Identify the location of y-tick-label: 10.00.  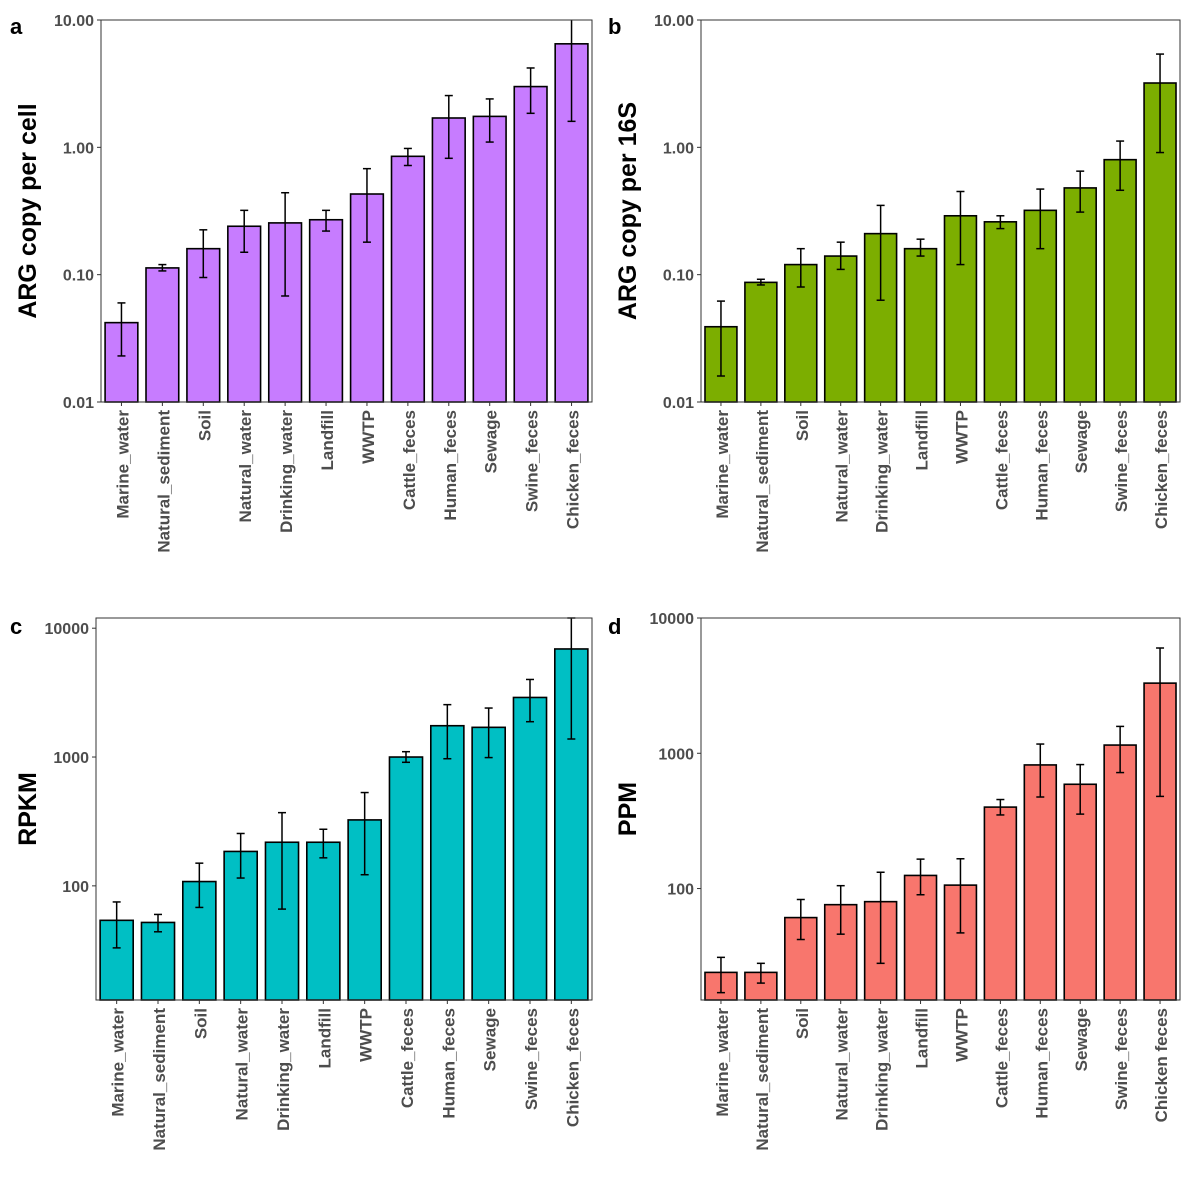
(74, 21).